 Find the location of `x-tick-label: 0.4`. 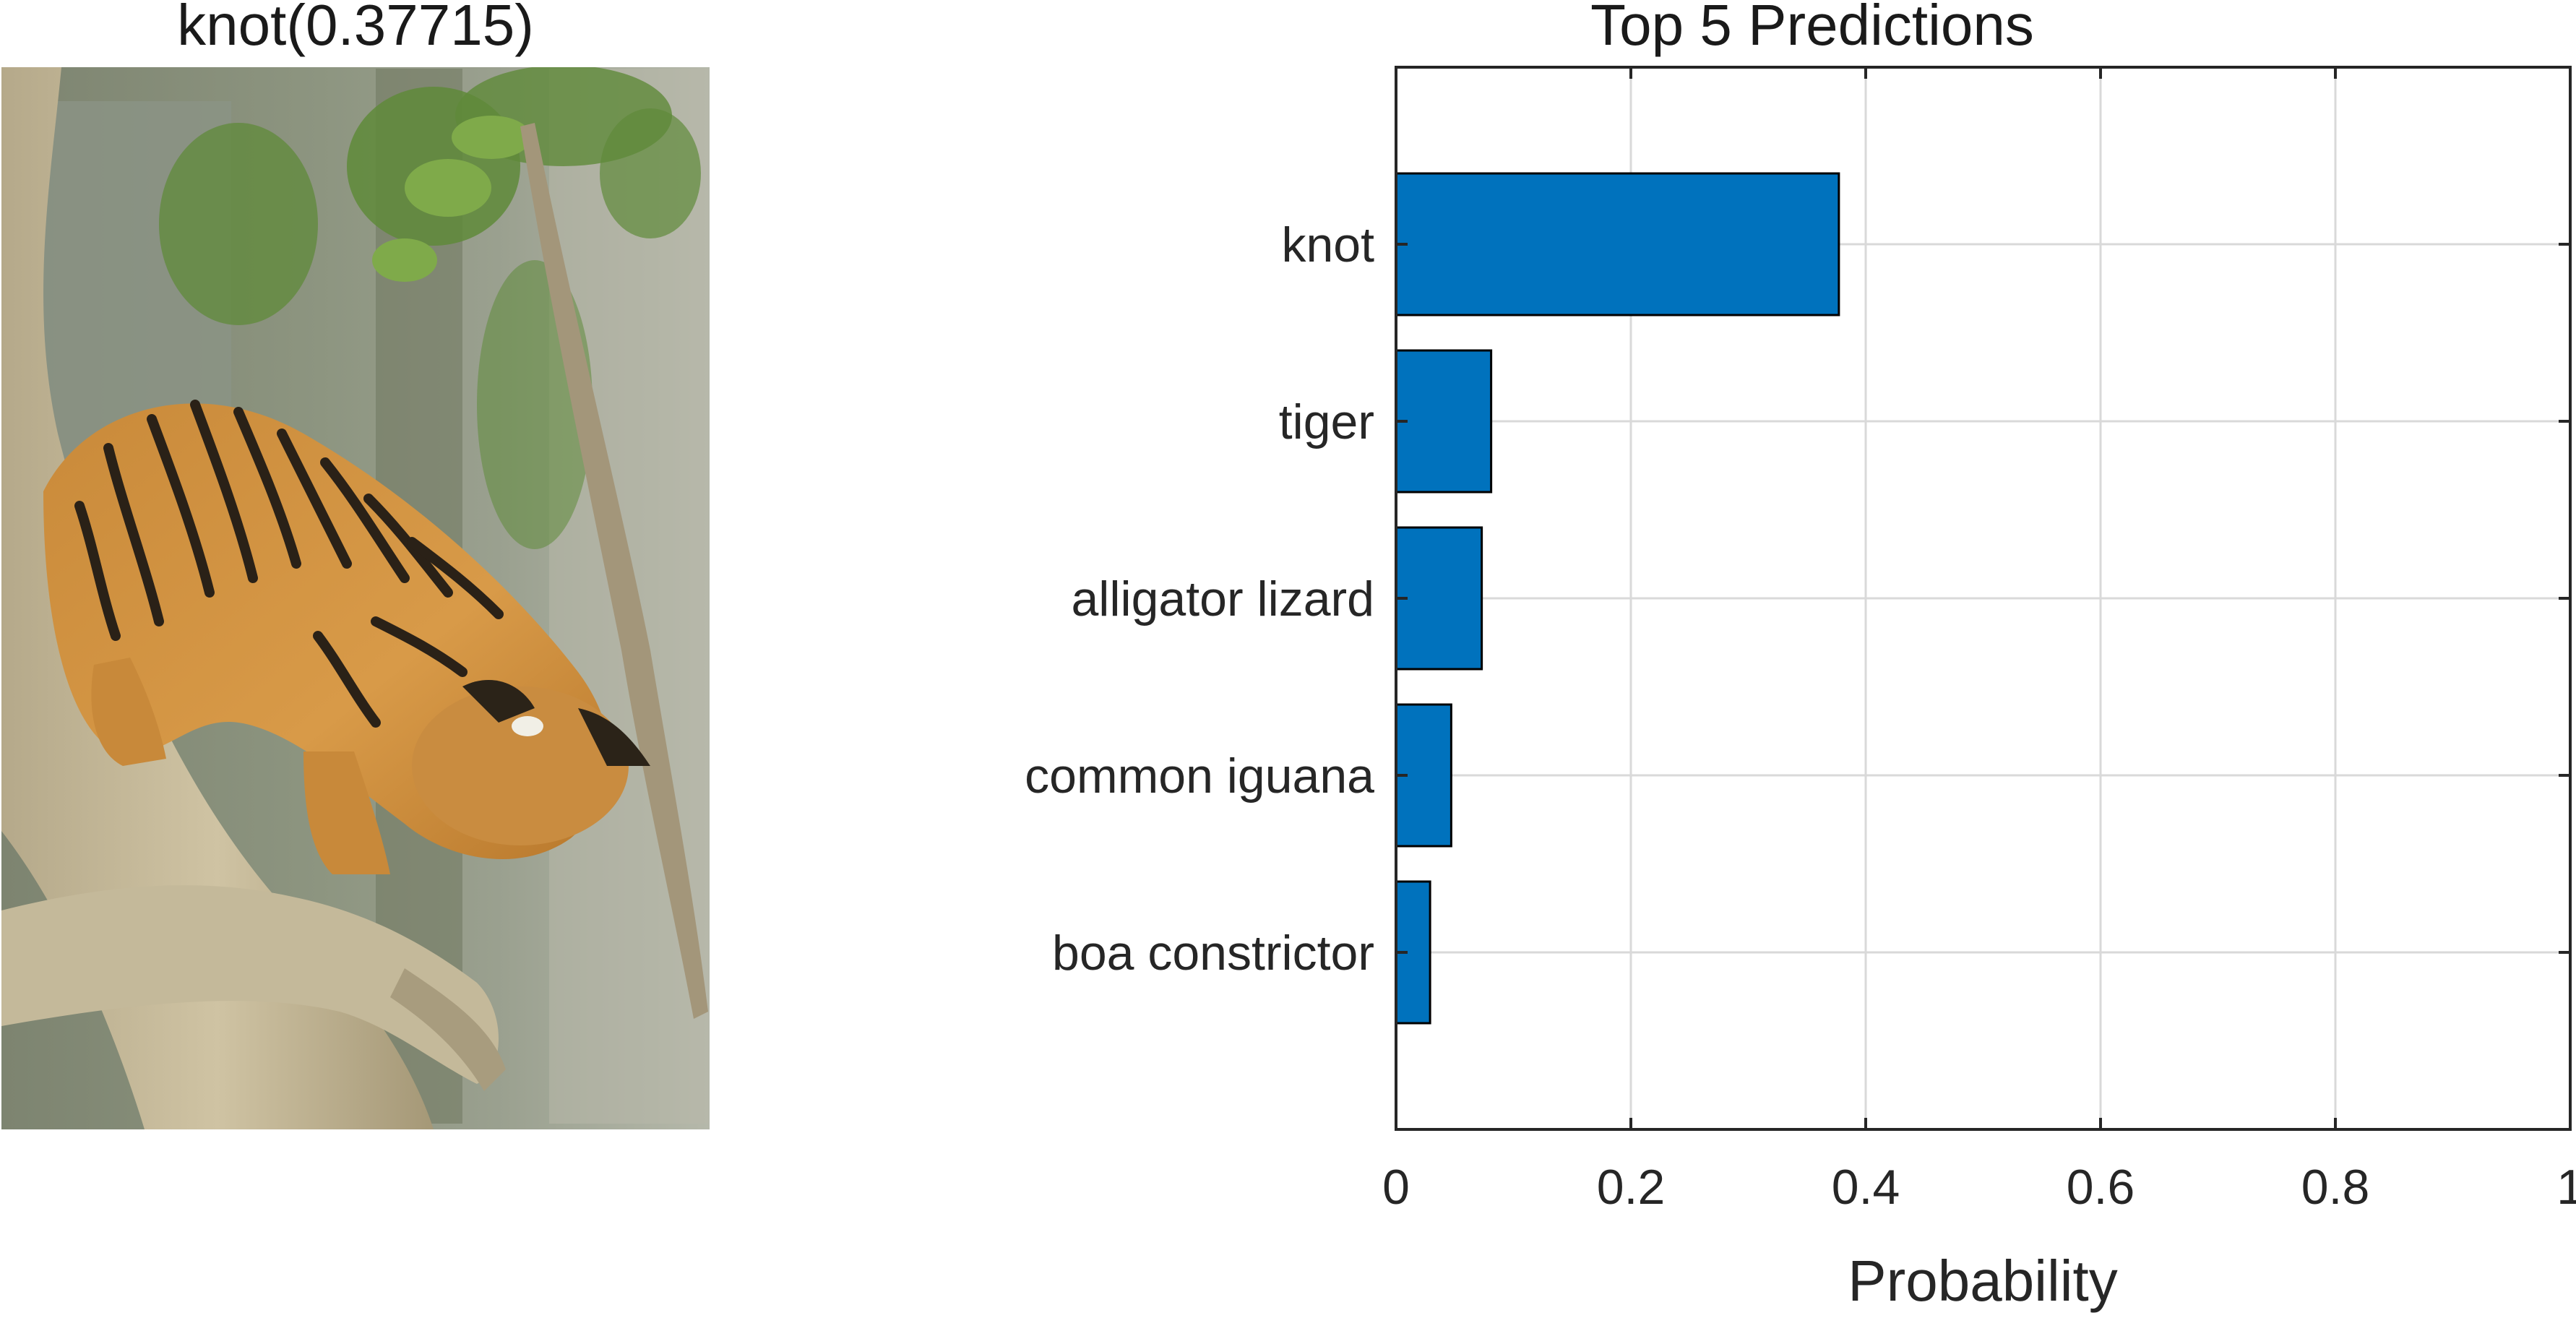

x-tick-label: 0.4 is located at coordinates (1866, 1187).